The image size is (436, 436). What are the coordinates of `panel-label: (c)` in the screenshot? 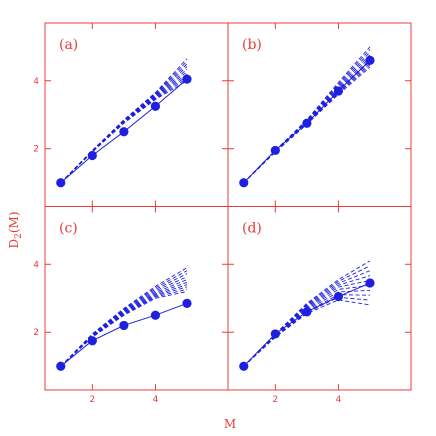 It's located at (68, 229).